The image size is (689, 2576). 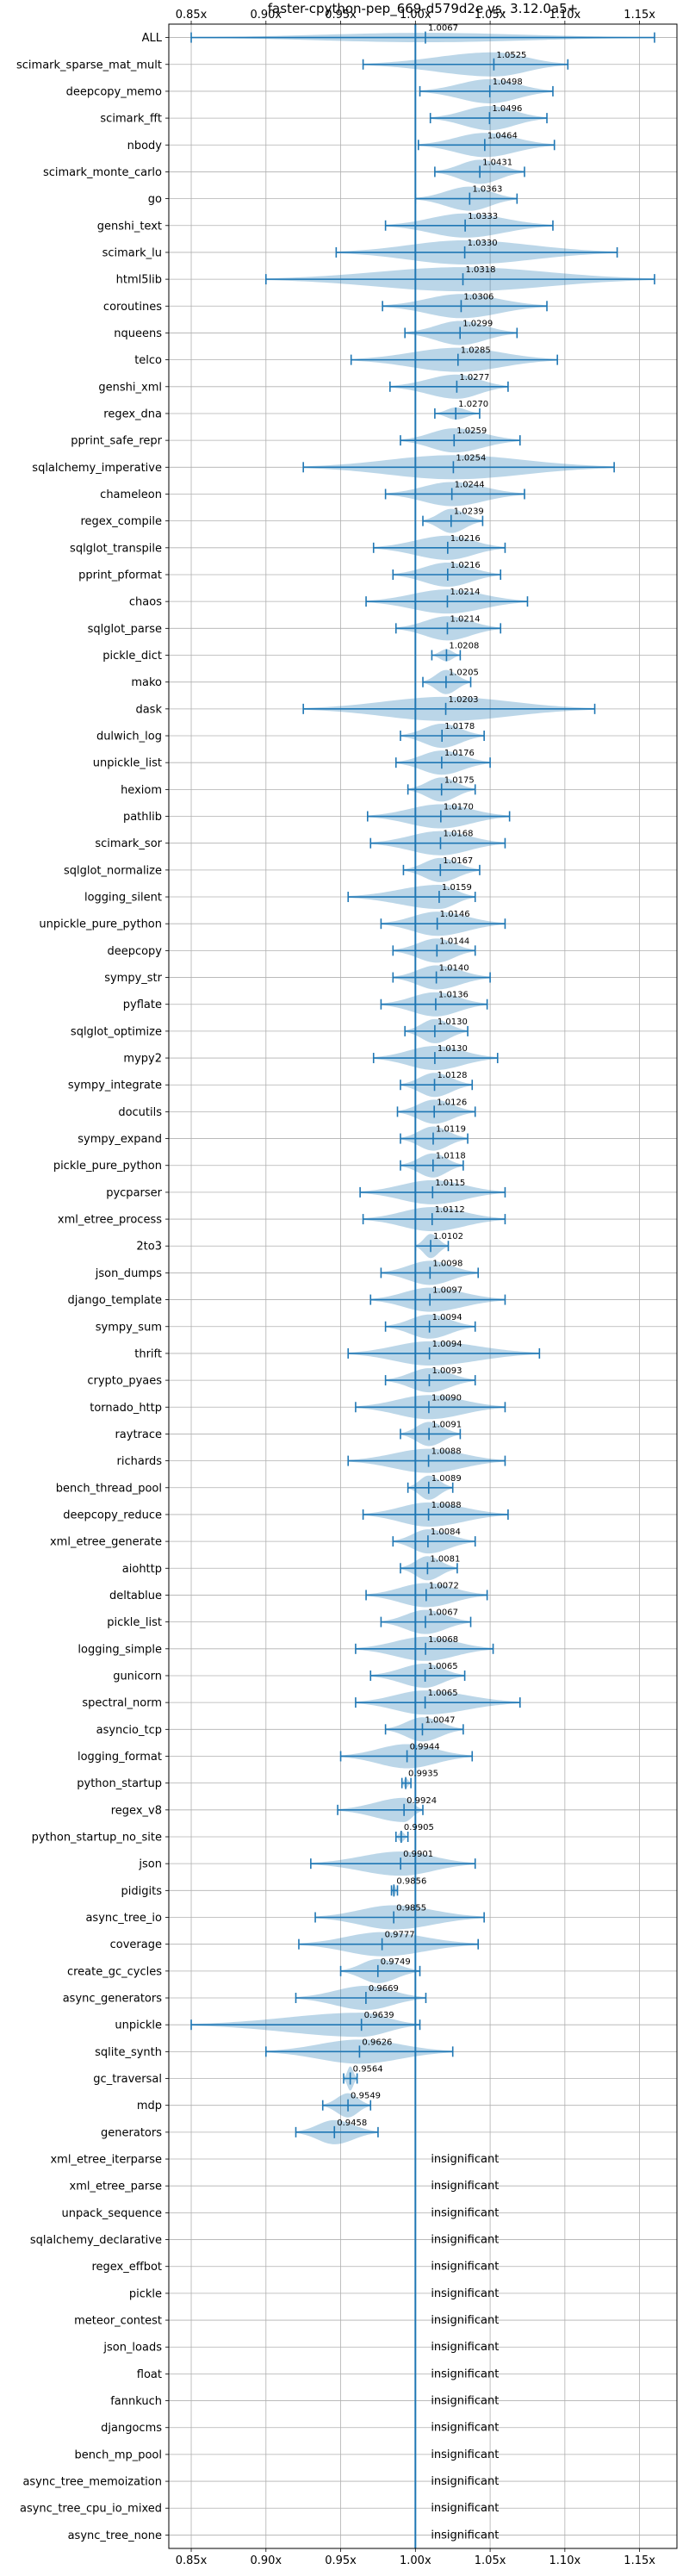 What do you see at coordinates (474, 378) in the screenshot?
I see `value-label: 1.0277` at bounding box center [474, 378].